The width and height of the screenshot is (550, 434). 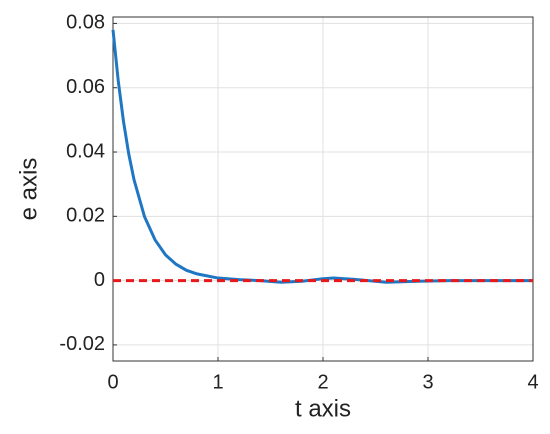 I want to click on x-tick-label: 0, so click(x=112, y=382).